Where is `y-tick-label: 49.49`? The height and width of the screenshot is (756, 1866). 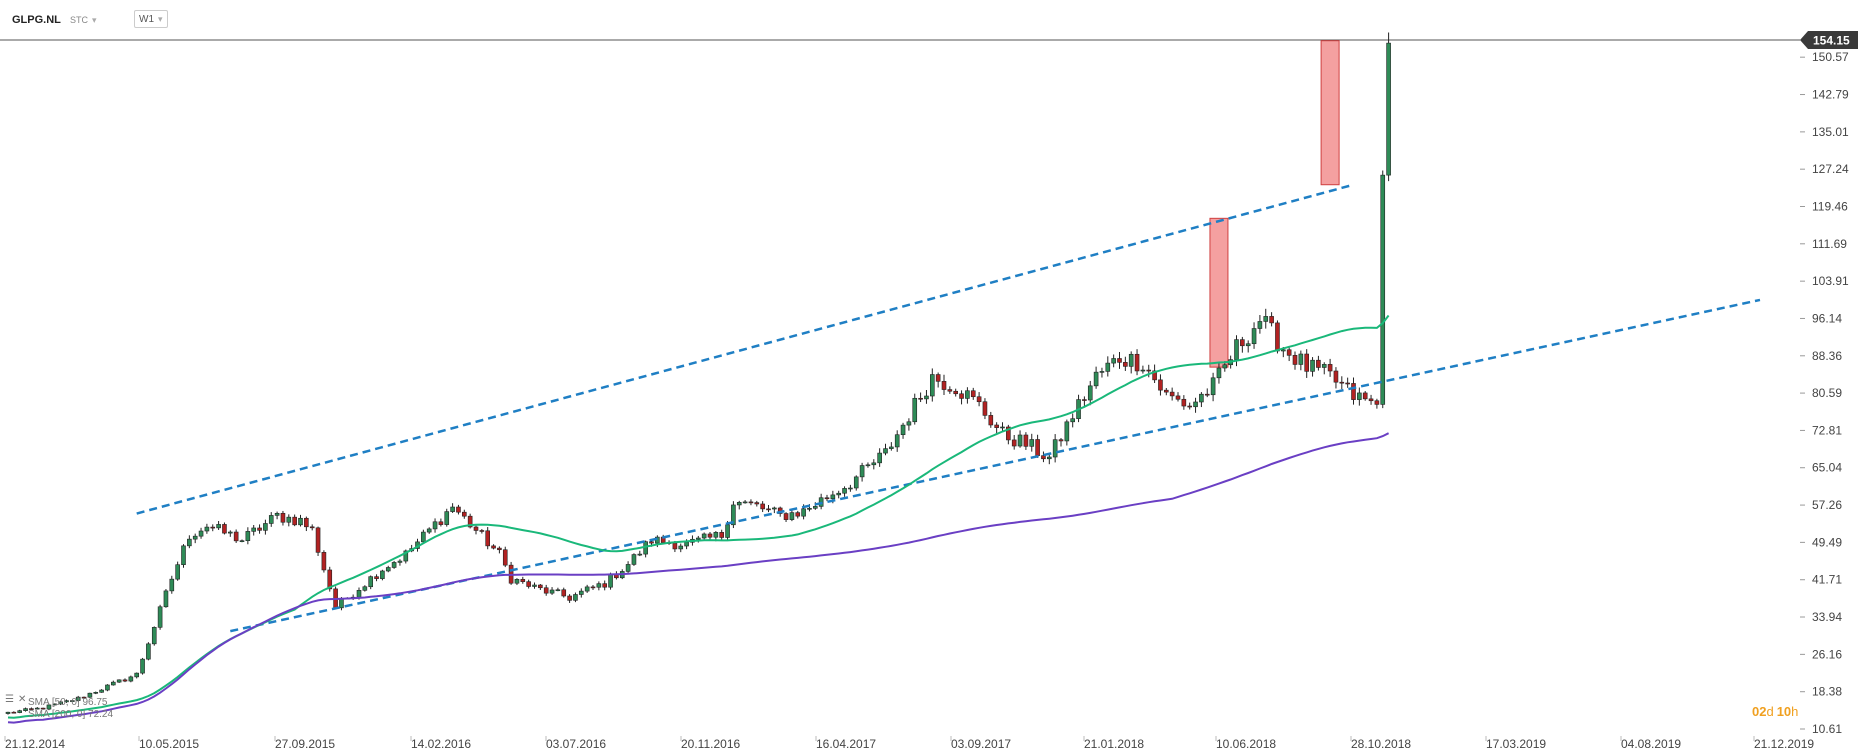 y-tick-label: 49.49 is located at coordinates (1827, 542).